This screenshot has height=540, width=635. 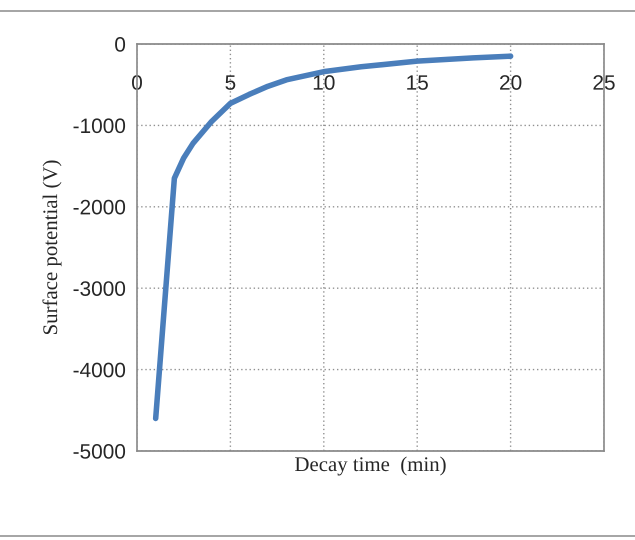 What do you see at coordinates (604, 82) in the screenshot?
I see `x-tick-label: 25` at bounding box center [604, 82].